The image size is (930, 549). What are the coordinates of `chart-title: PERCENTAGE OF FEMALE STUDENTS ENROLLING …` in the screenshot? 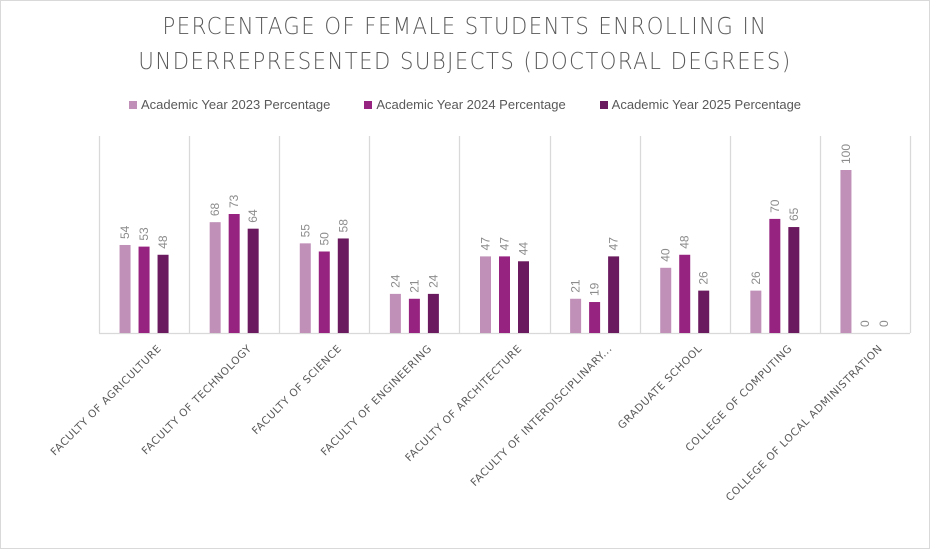 It's located at (465, 45).